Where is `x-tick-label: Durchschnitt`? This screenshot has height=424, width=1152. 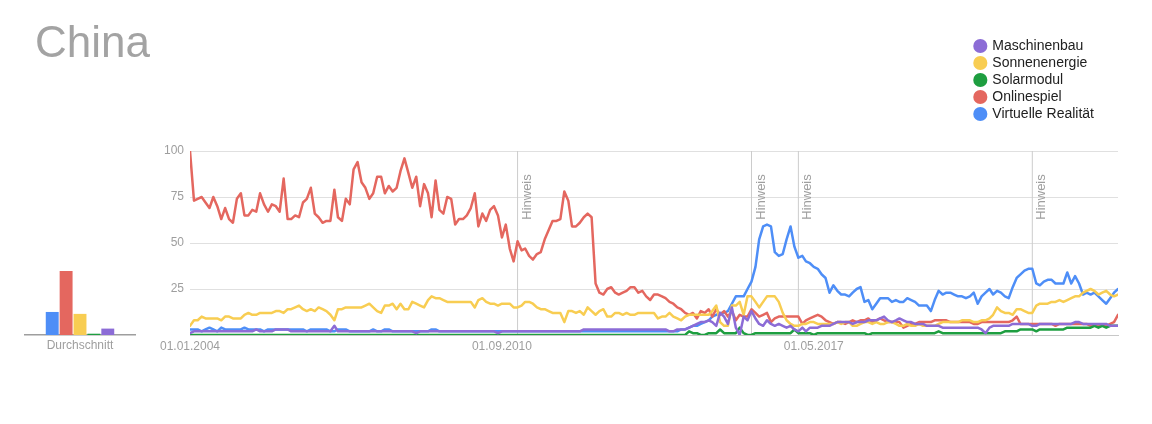
x-tick-label: Durchschnitt is located at coordinates (80, 344).